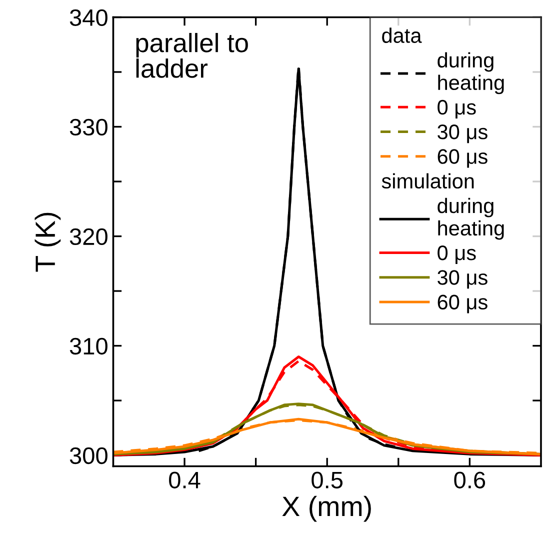  What do you see at coordinates (184, 480) in the screenshot?
I see `x-tick-label: 0.4` at bounding box center [184, 480].